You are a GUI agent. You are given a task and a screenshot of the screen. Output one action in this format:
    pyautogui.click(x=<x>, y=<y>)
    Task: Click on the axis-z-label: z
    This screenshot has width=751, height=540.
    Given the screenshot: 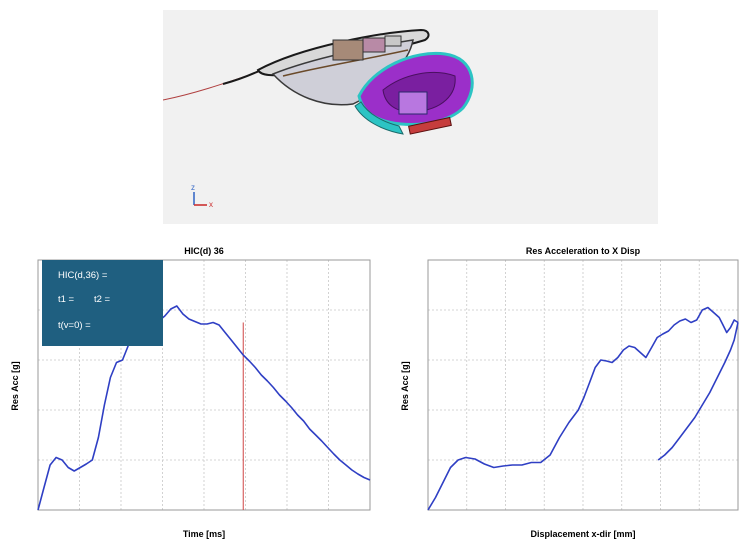 What is the action you would take?
    pyautogui.click(x=193, y=187)
    